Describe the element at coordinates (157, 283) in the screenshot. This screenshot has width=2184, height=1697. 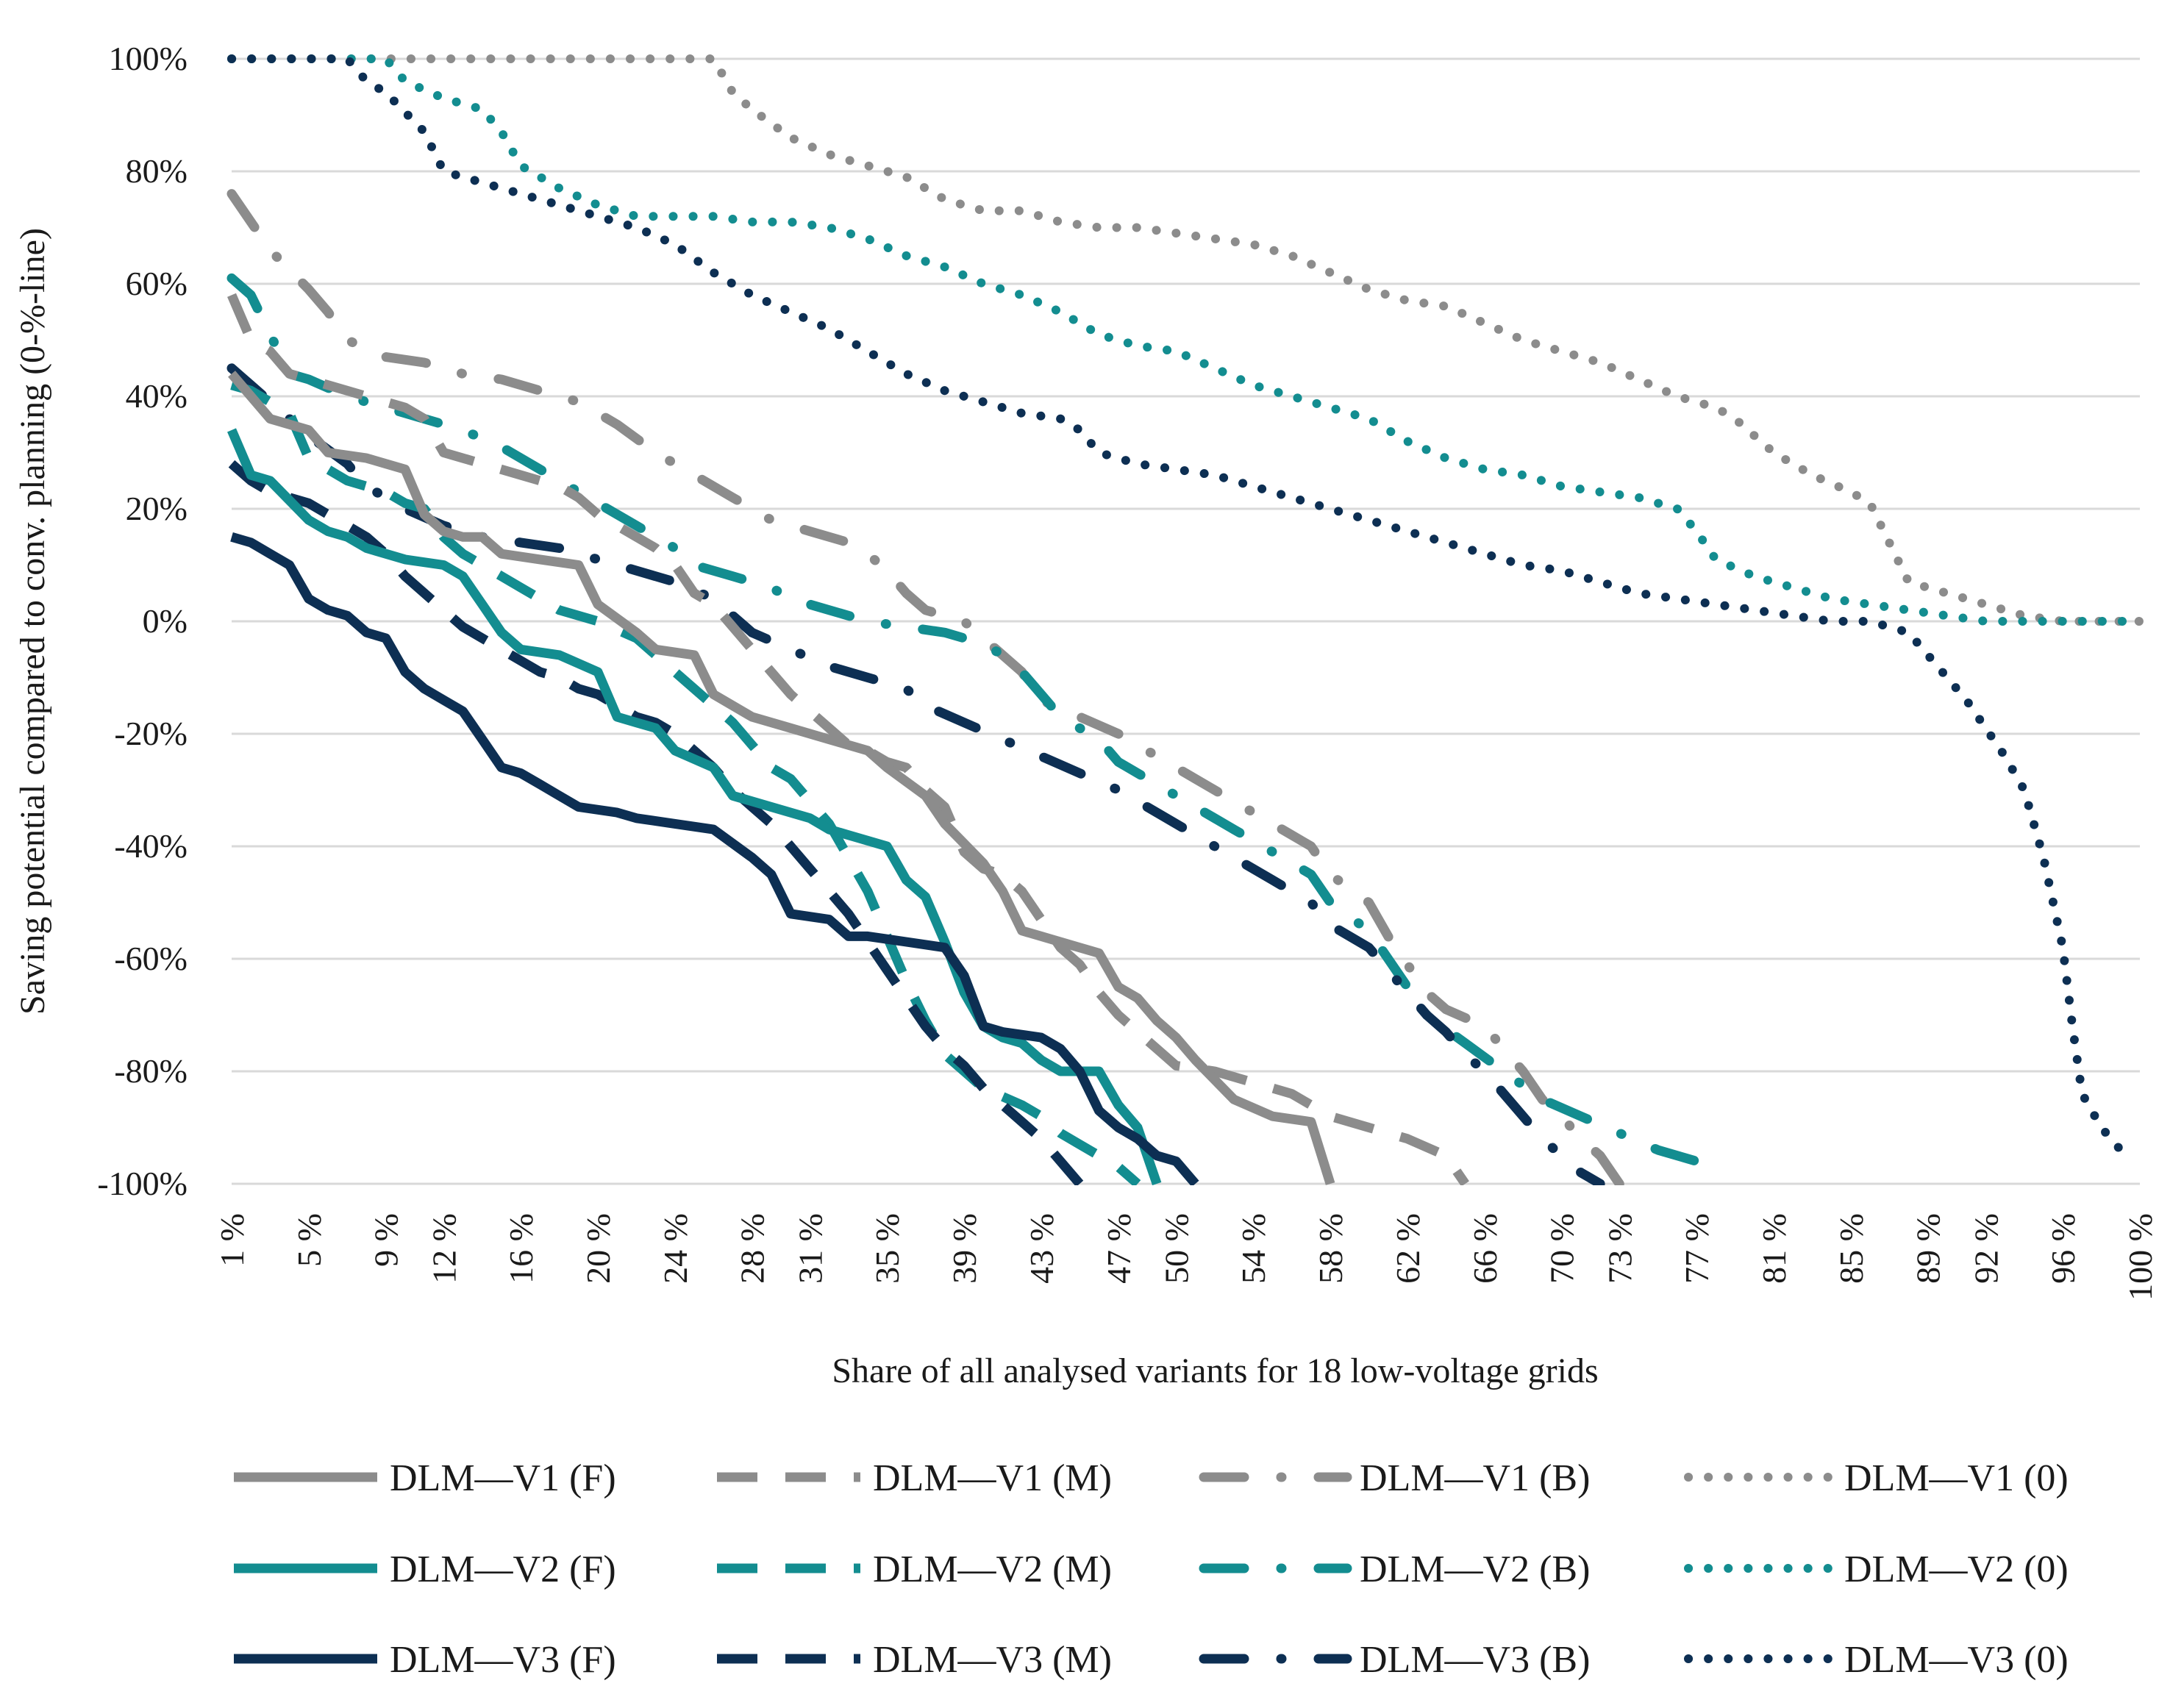
I see `y-tick-label: 60%` at that location.